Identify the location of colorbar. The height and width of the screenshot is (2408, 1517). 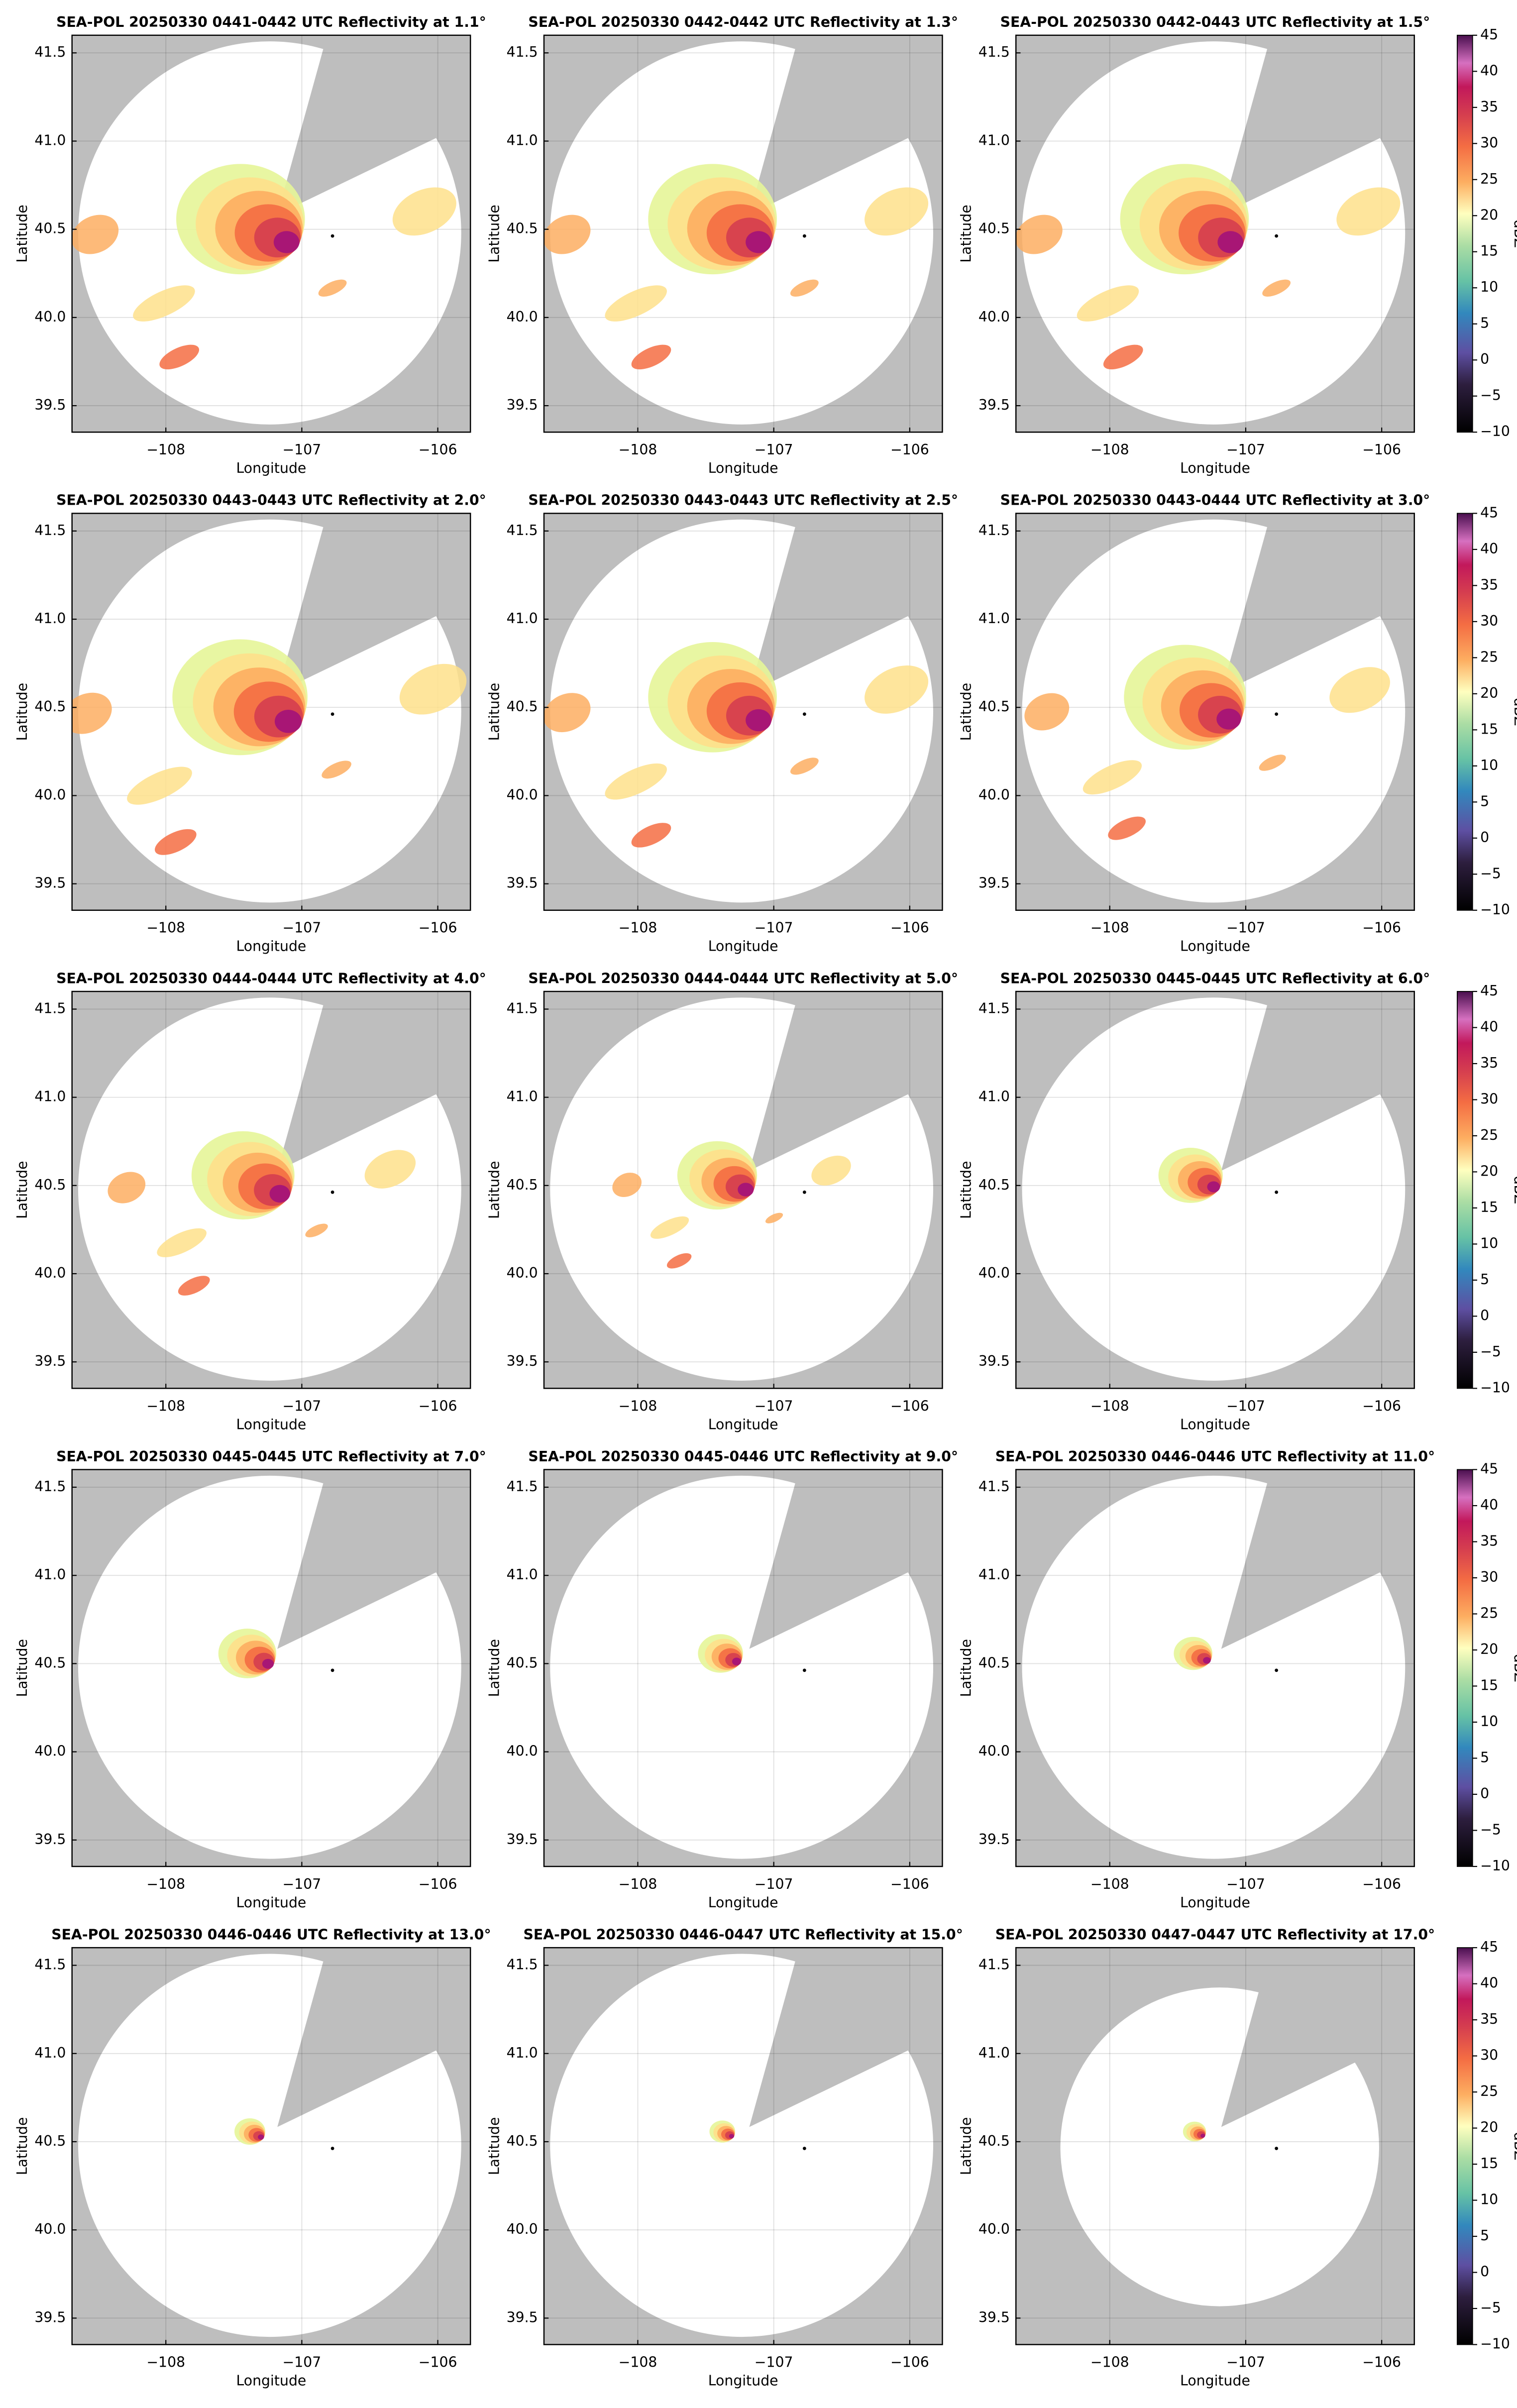
(1465, 234).